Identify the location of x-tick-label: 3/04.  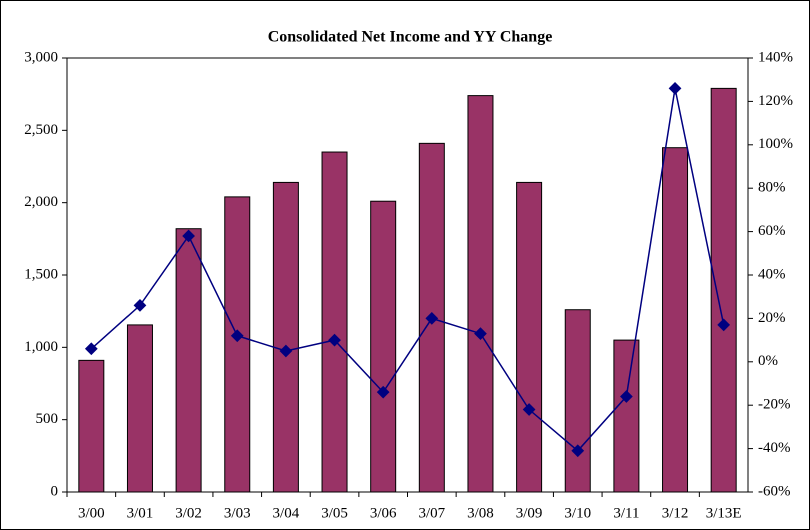
(286, 513).